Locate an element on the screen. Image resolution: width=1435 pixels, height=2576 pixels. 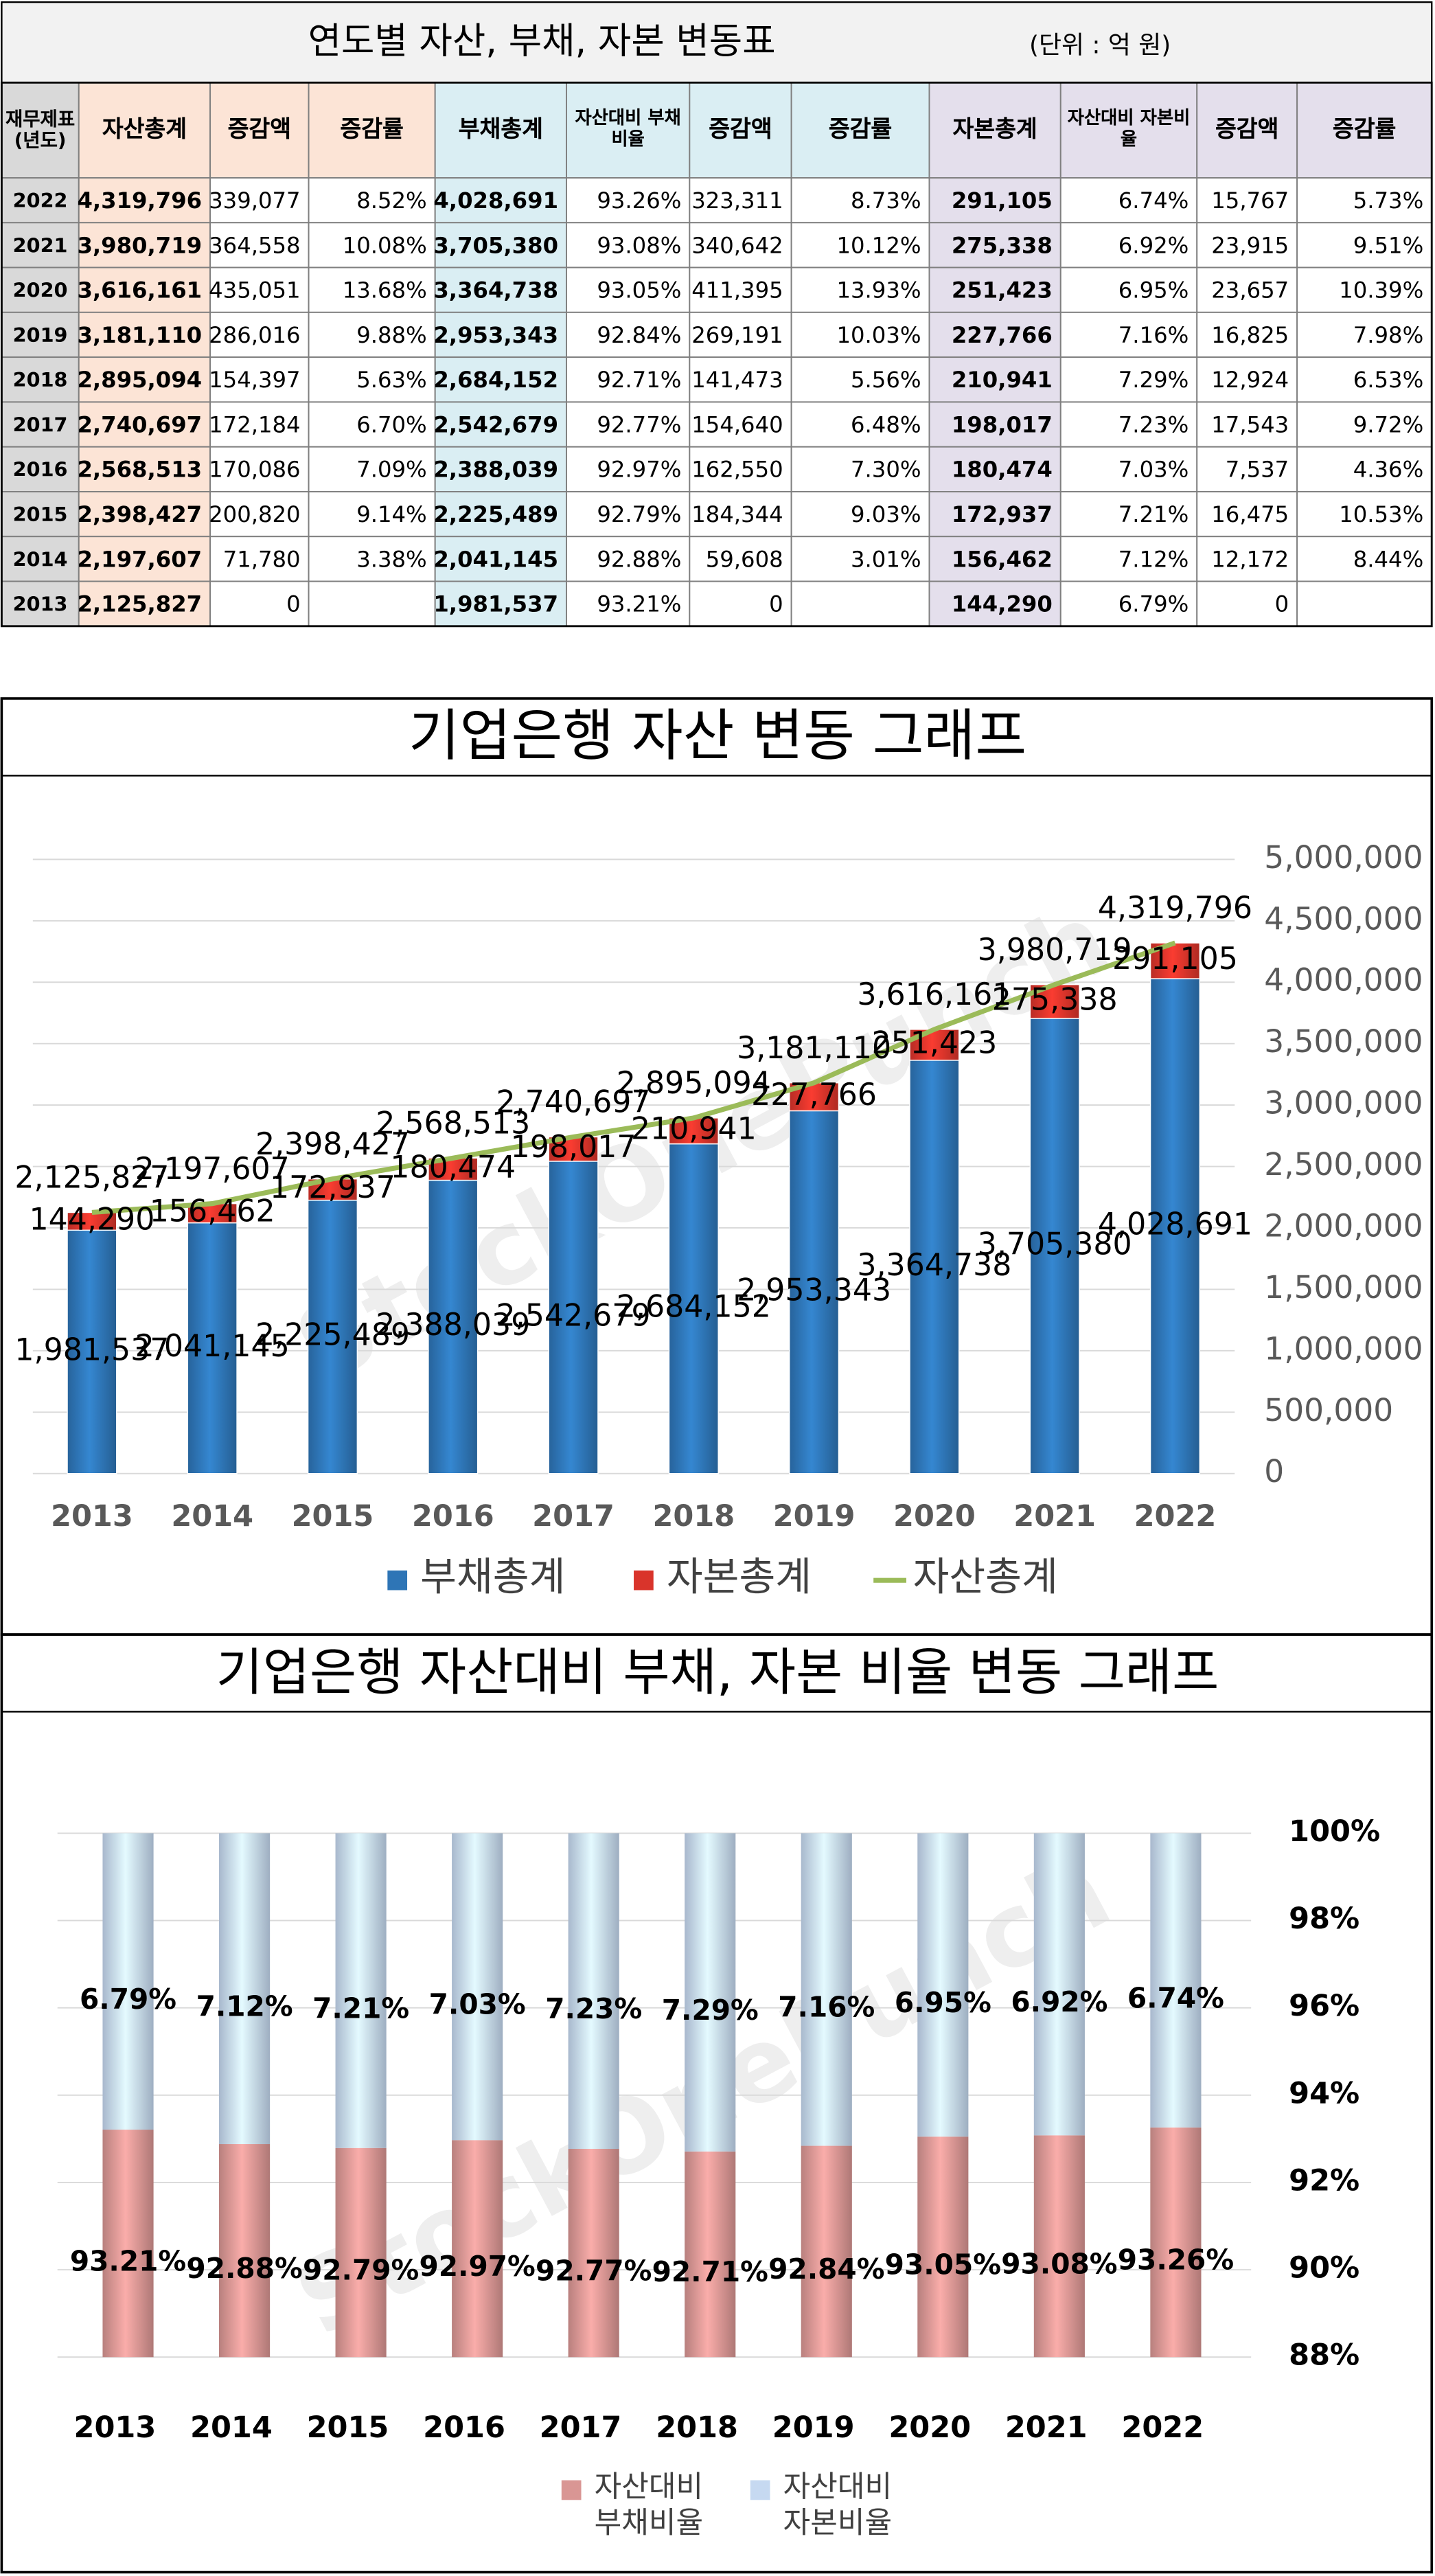
cell-value: 8.73% is located at coordinates (886, 200).